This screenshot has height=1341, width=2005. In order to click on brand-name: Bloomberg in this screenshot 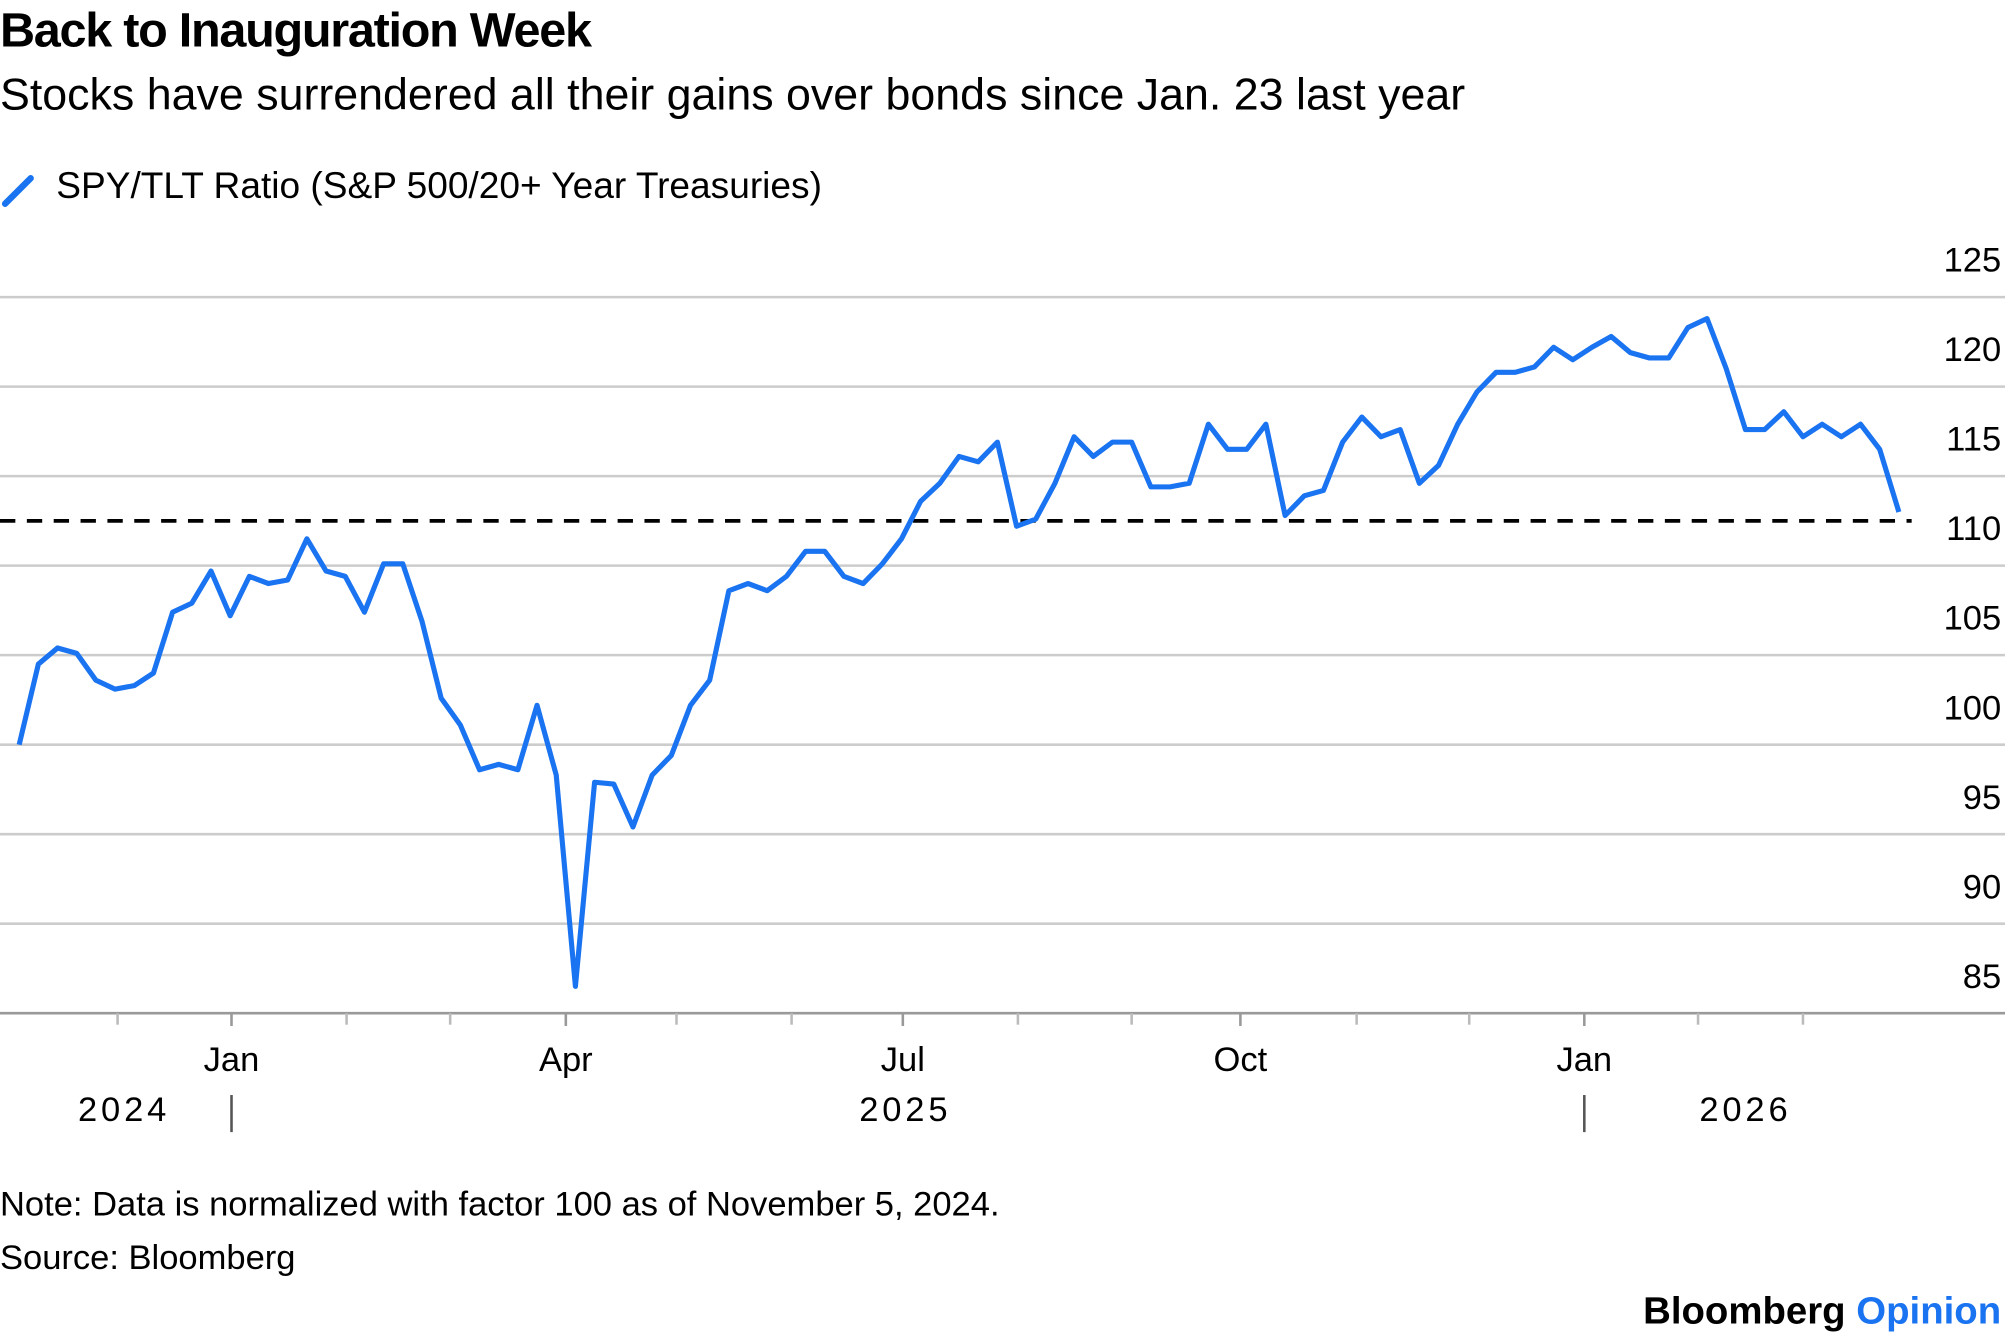, I will do `click(1744, 1311)`.